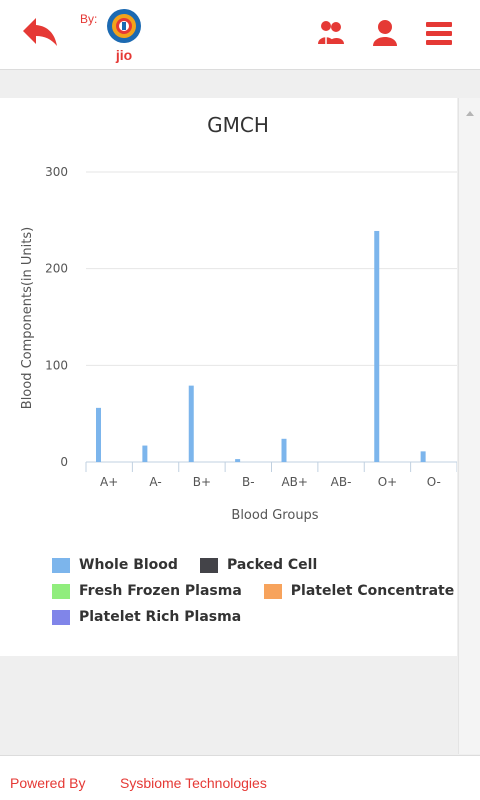 The image size is (480, 800). What do you see at coordinates (434, 482) in the screenshot?
I see `x-tick-label: O-` at bounding box center [434, 482].